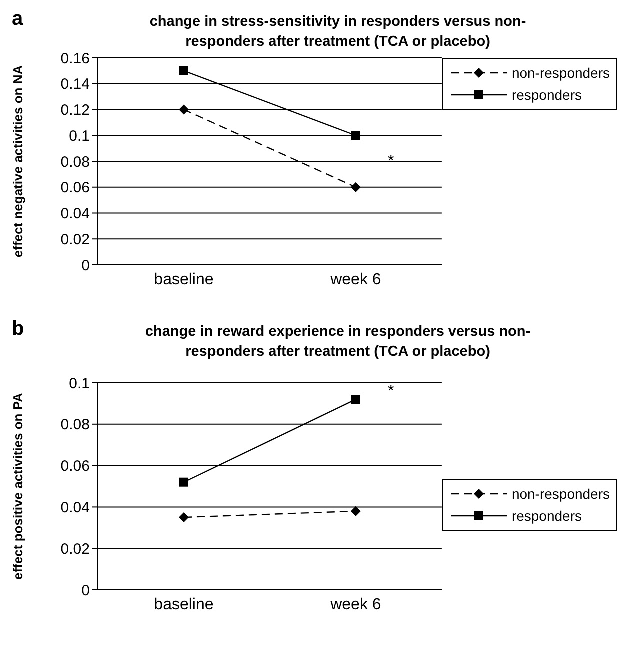 Image resolution: width=635 pixels, height=652 pixels. I want to click on chart-title: change in reward experience in responders versus non-responders after treatment (TCA or placebo), so click(338, 342).